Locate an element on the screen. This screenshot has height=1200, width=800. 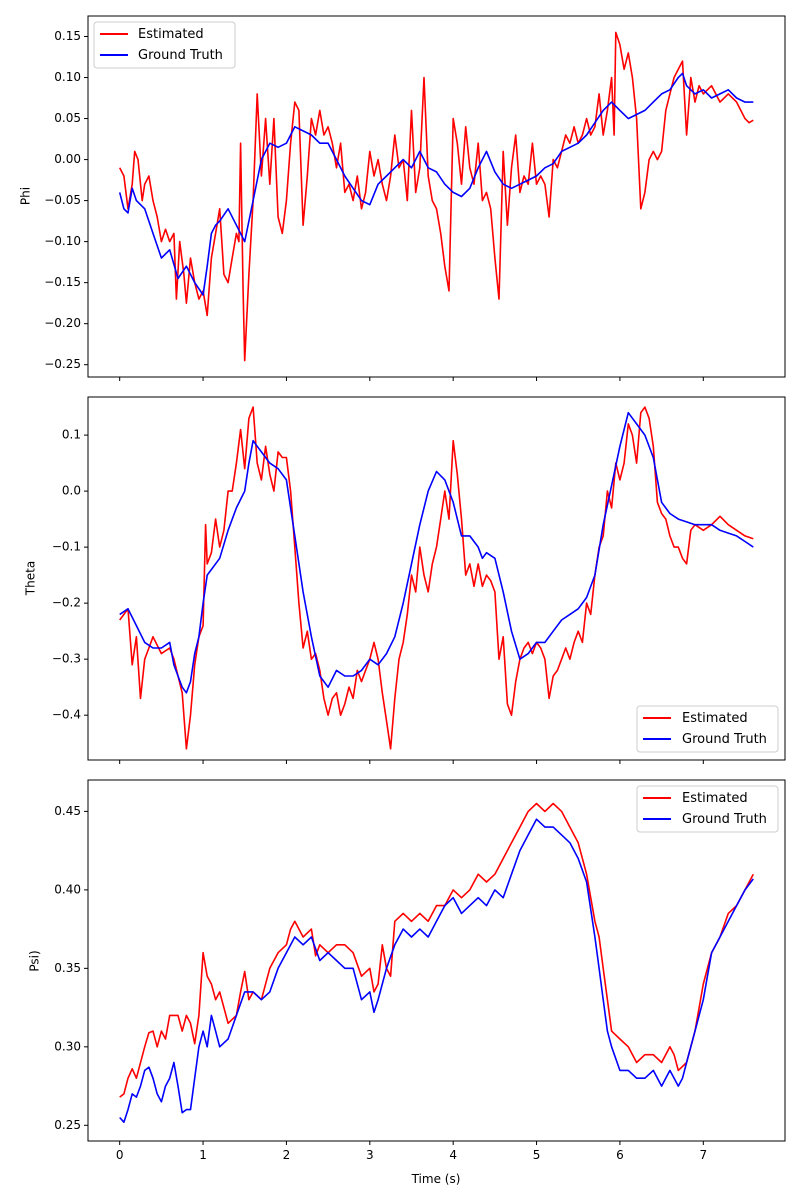
phi-y-tick-label: −0.15 is located at coordinates (62, 282).